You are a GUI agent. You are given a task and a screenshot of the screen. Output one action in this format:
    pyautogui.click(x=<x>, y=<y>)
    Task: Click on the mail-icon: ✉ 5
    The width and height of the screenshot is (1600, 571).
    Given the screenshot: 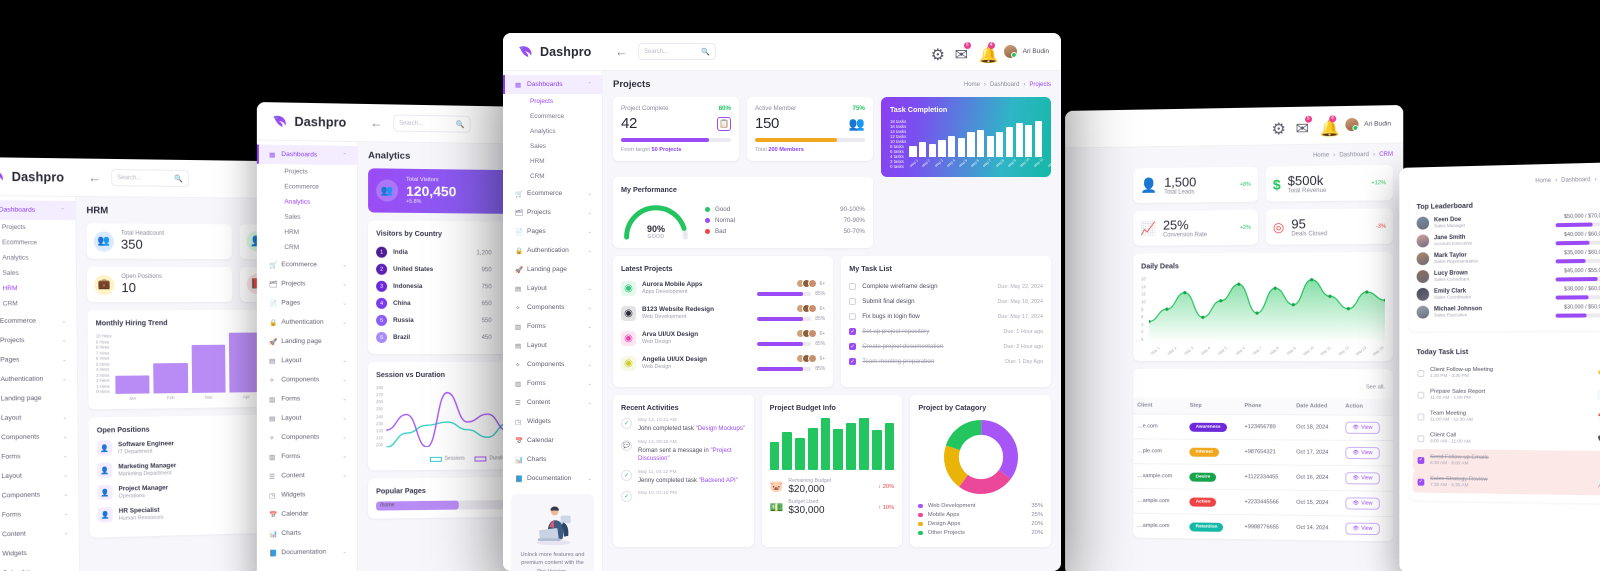 What is the action you would take?
    pyautogui.click(x=1304, y=126)
    